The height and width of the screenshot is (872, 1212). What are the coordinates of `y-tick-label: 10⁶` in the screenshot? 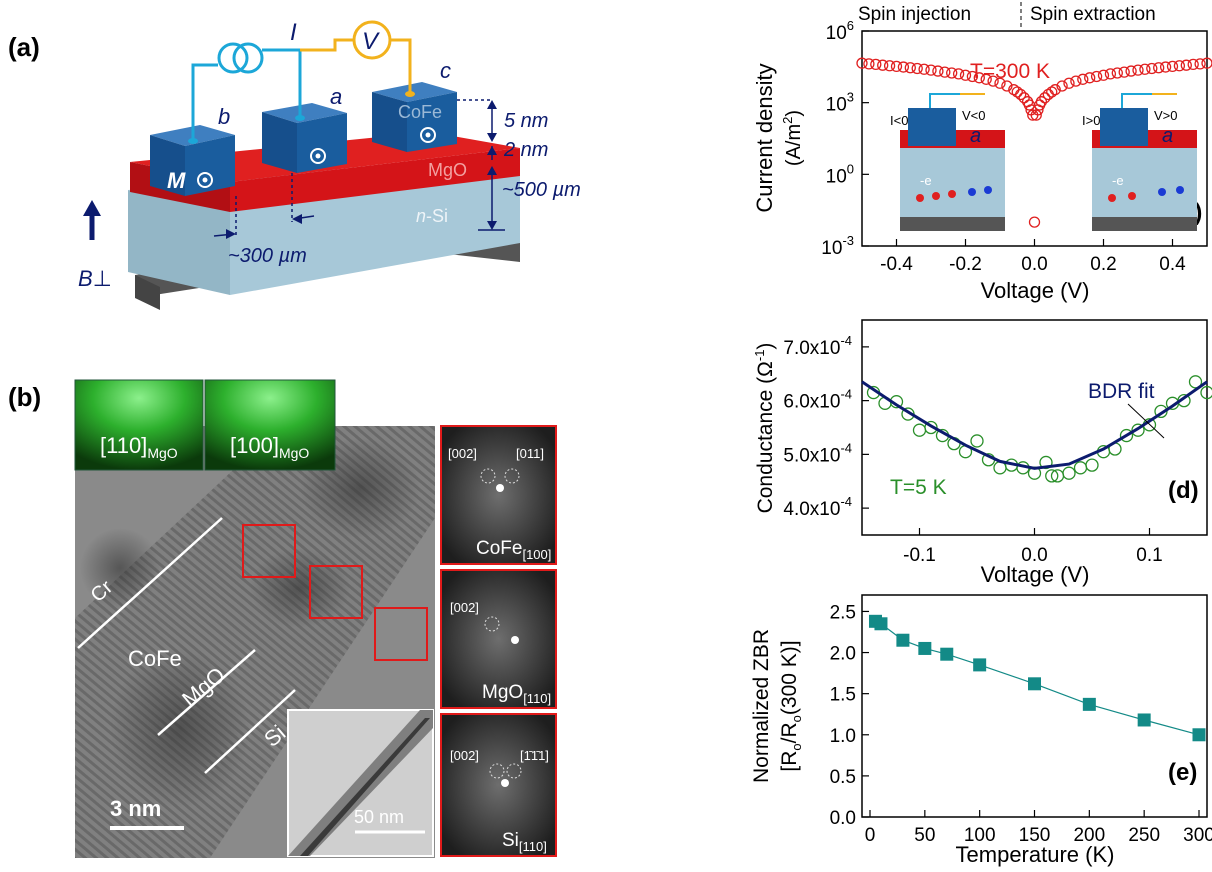 It's located at (840, 31).